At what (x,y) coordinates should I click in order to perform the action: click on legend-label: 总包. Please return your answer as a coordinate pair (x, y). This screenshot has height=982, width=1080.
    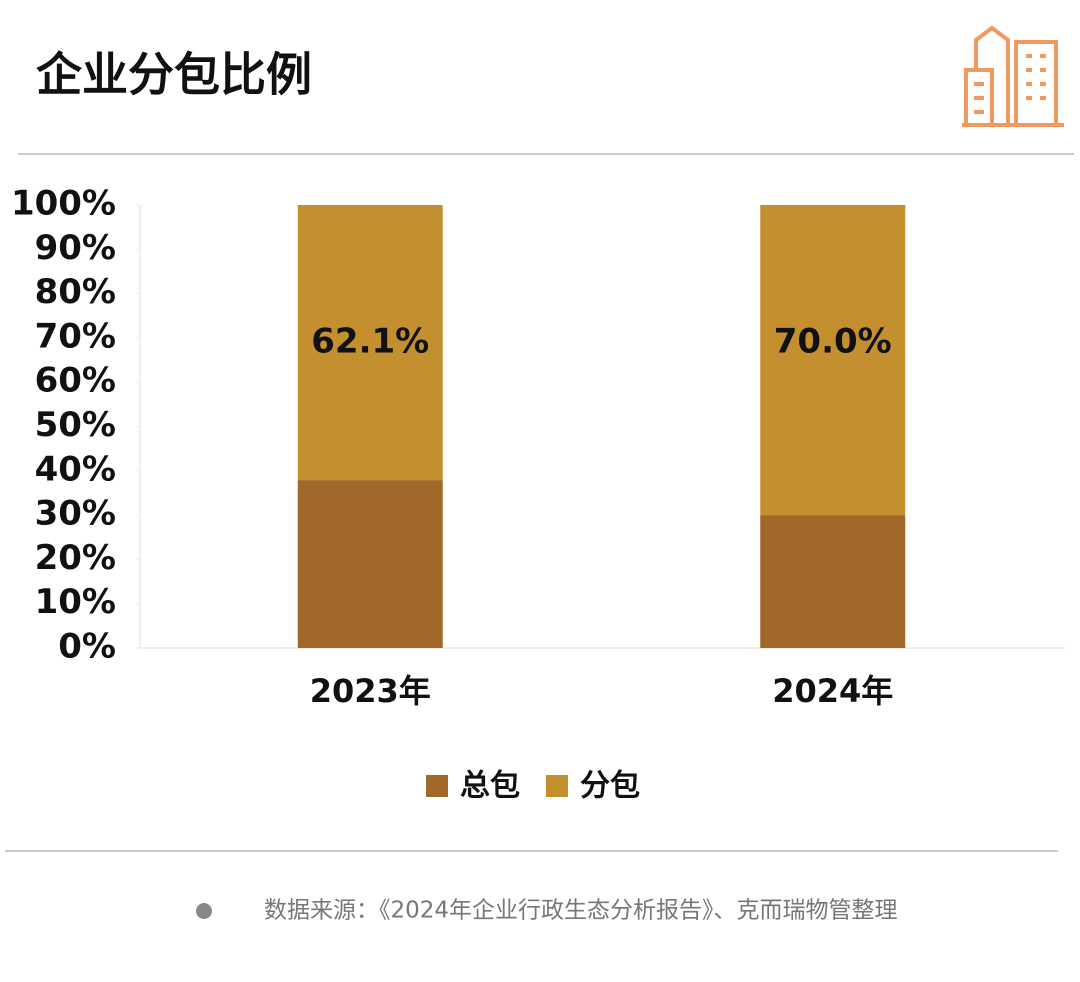
    Looking at the image, I should click on (490, 786).